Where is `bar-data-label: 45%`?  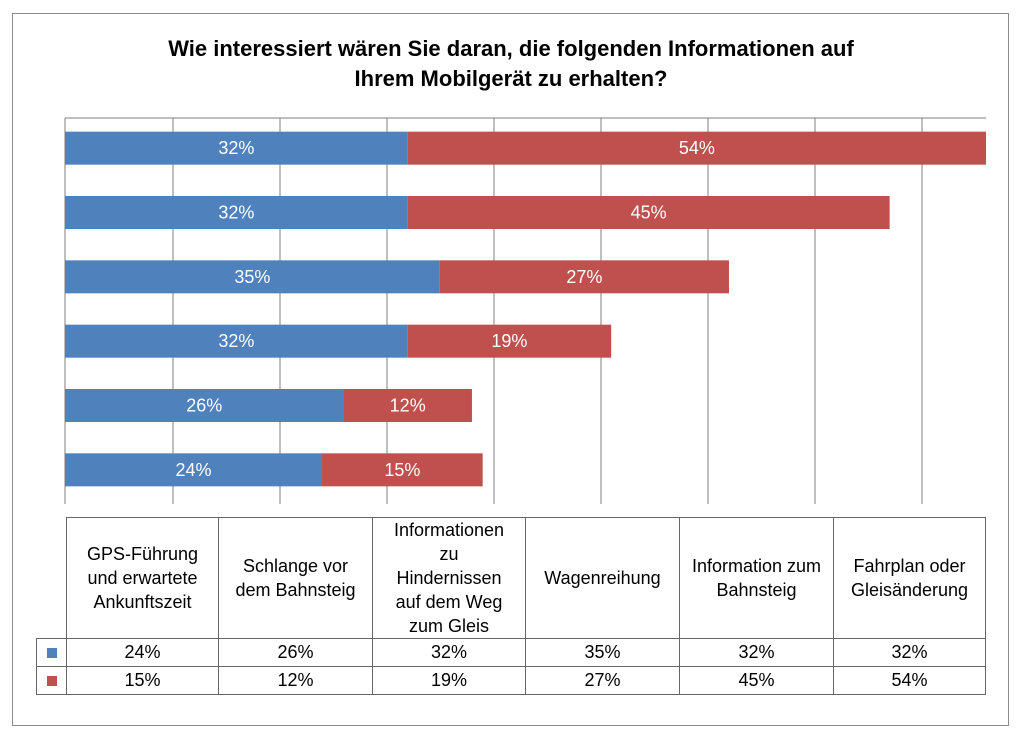
bar-data-label: 45% is located at coordinates (649, 213).